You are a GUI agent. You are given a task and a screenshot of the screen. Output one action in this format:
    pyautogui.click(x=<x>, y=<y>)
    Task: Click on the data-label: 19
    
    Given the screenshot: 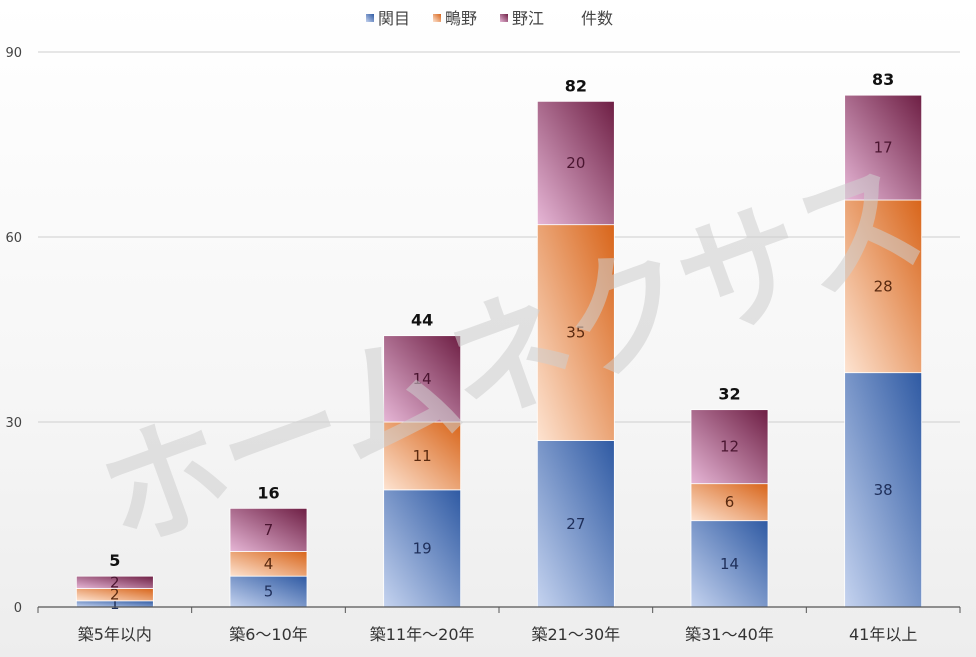 What is the action you would take?
    pyautogui.click(x=422, y=548)
    